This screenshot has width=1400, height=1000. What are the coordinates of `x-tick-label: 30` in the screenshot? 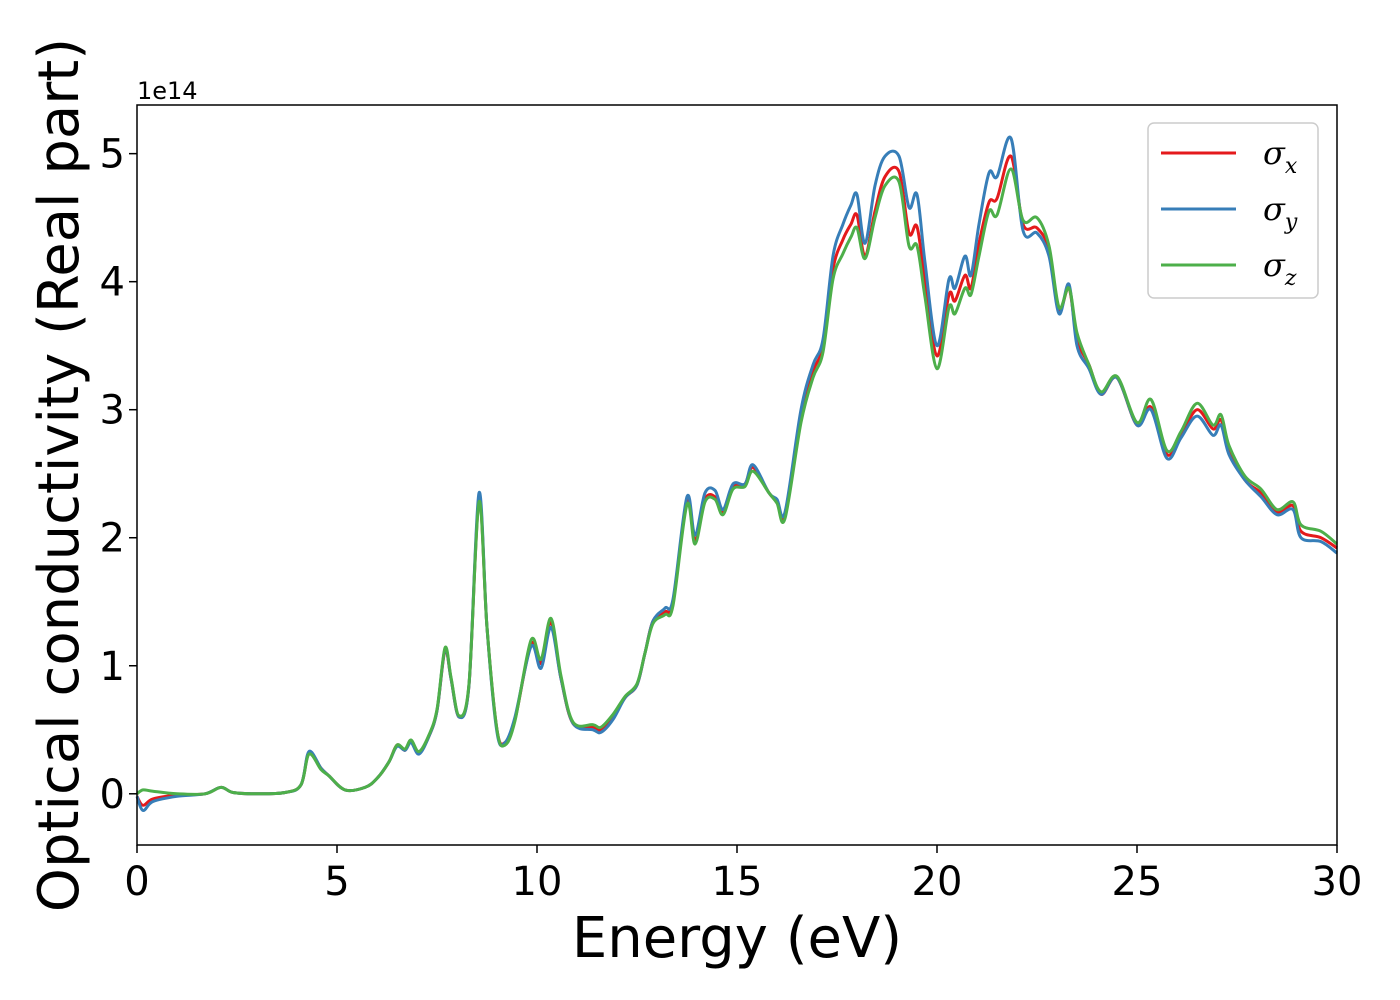 It's located at (1337, 882).